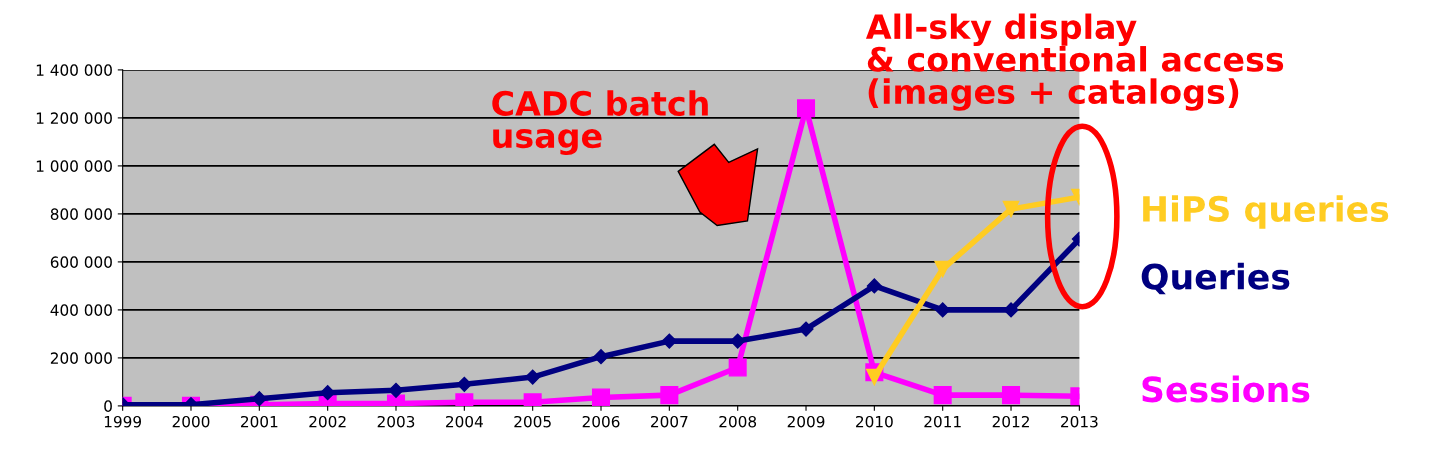 This screenshot has height=451, width=1443. Describe the element at coordinates (942, 421) in the screenshot. I see `x-tick-label: 2011` at that location.